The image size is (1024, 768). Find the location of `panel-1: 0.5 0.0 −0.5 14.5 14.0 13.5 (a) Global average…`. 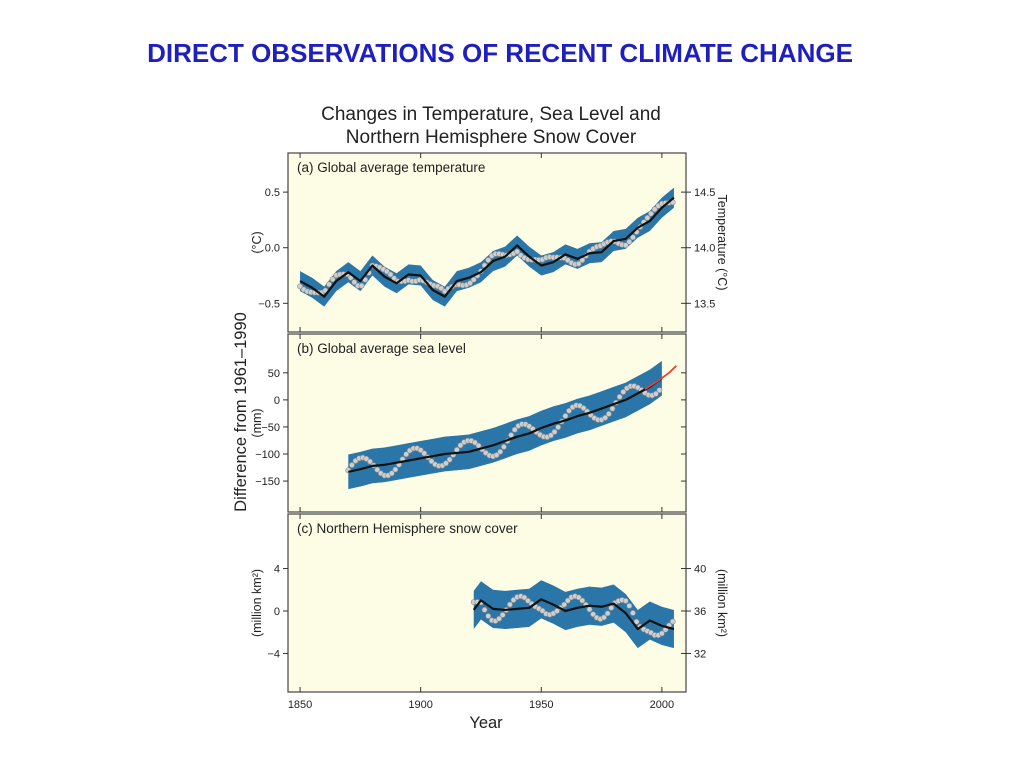

panel-1: 0.5 0.0 −0.5 14.5 14.0 13.5 (a) Global average… is located at coordinates (489, 242).